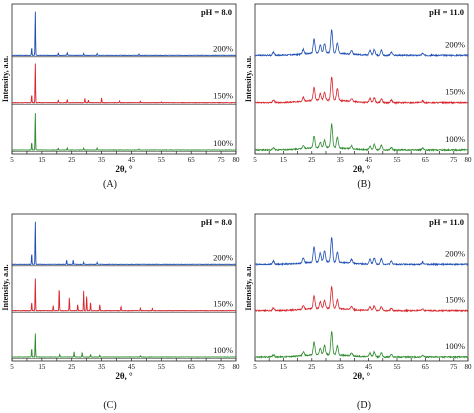 Image resolution: width=474 pixels, height=413 pixels. What do you see at coordinates (110, 184) in the screenshot?
I see `panel-caption: (A)` at bounding box center [110, 184].